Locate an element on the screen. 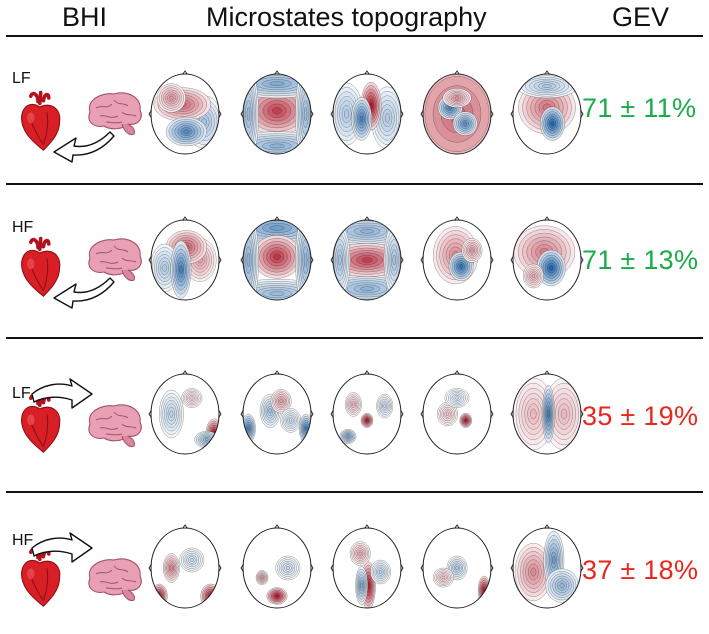 This screenshot has height=634, width=709. gev-value: 71 ± 13% is located at coordinates (640, 260).